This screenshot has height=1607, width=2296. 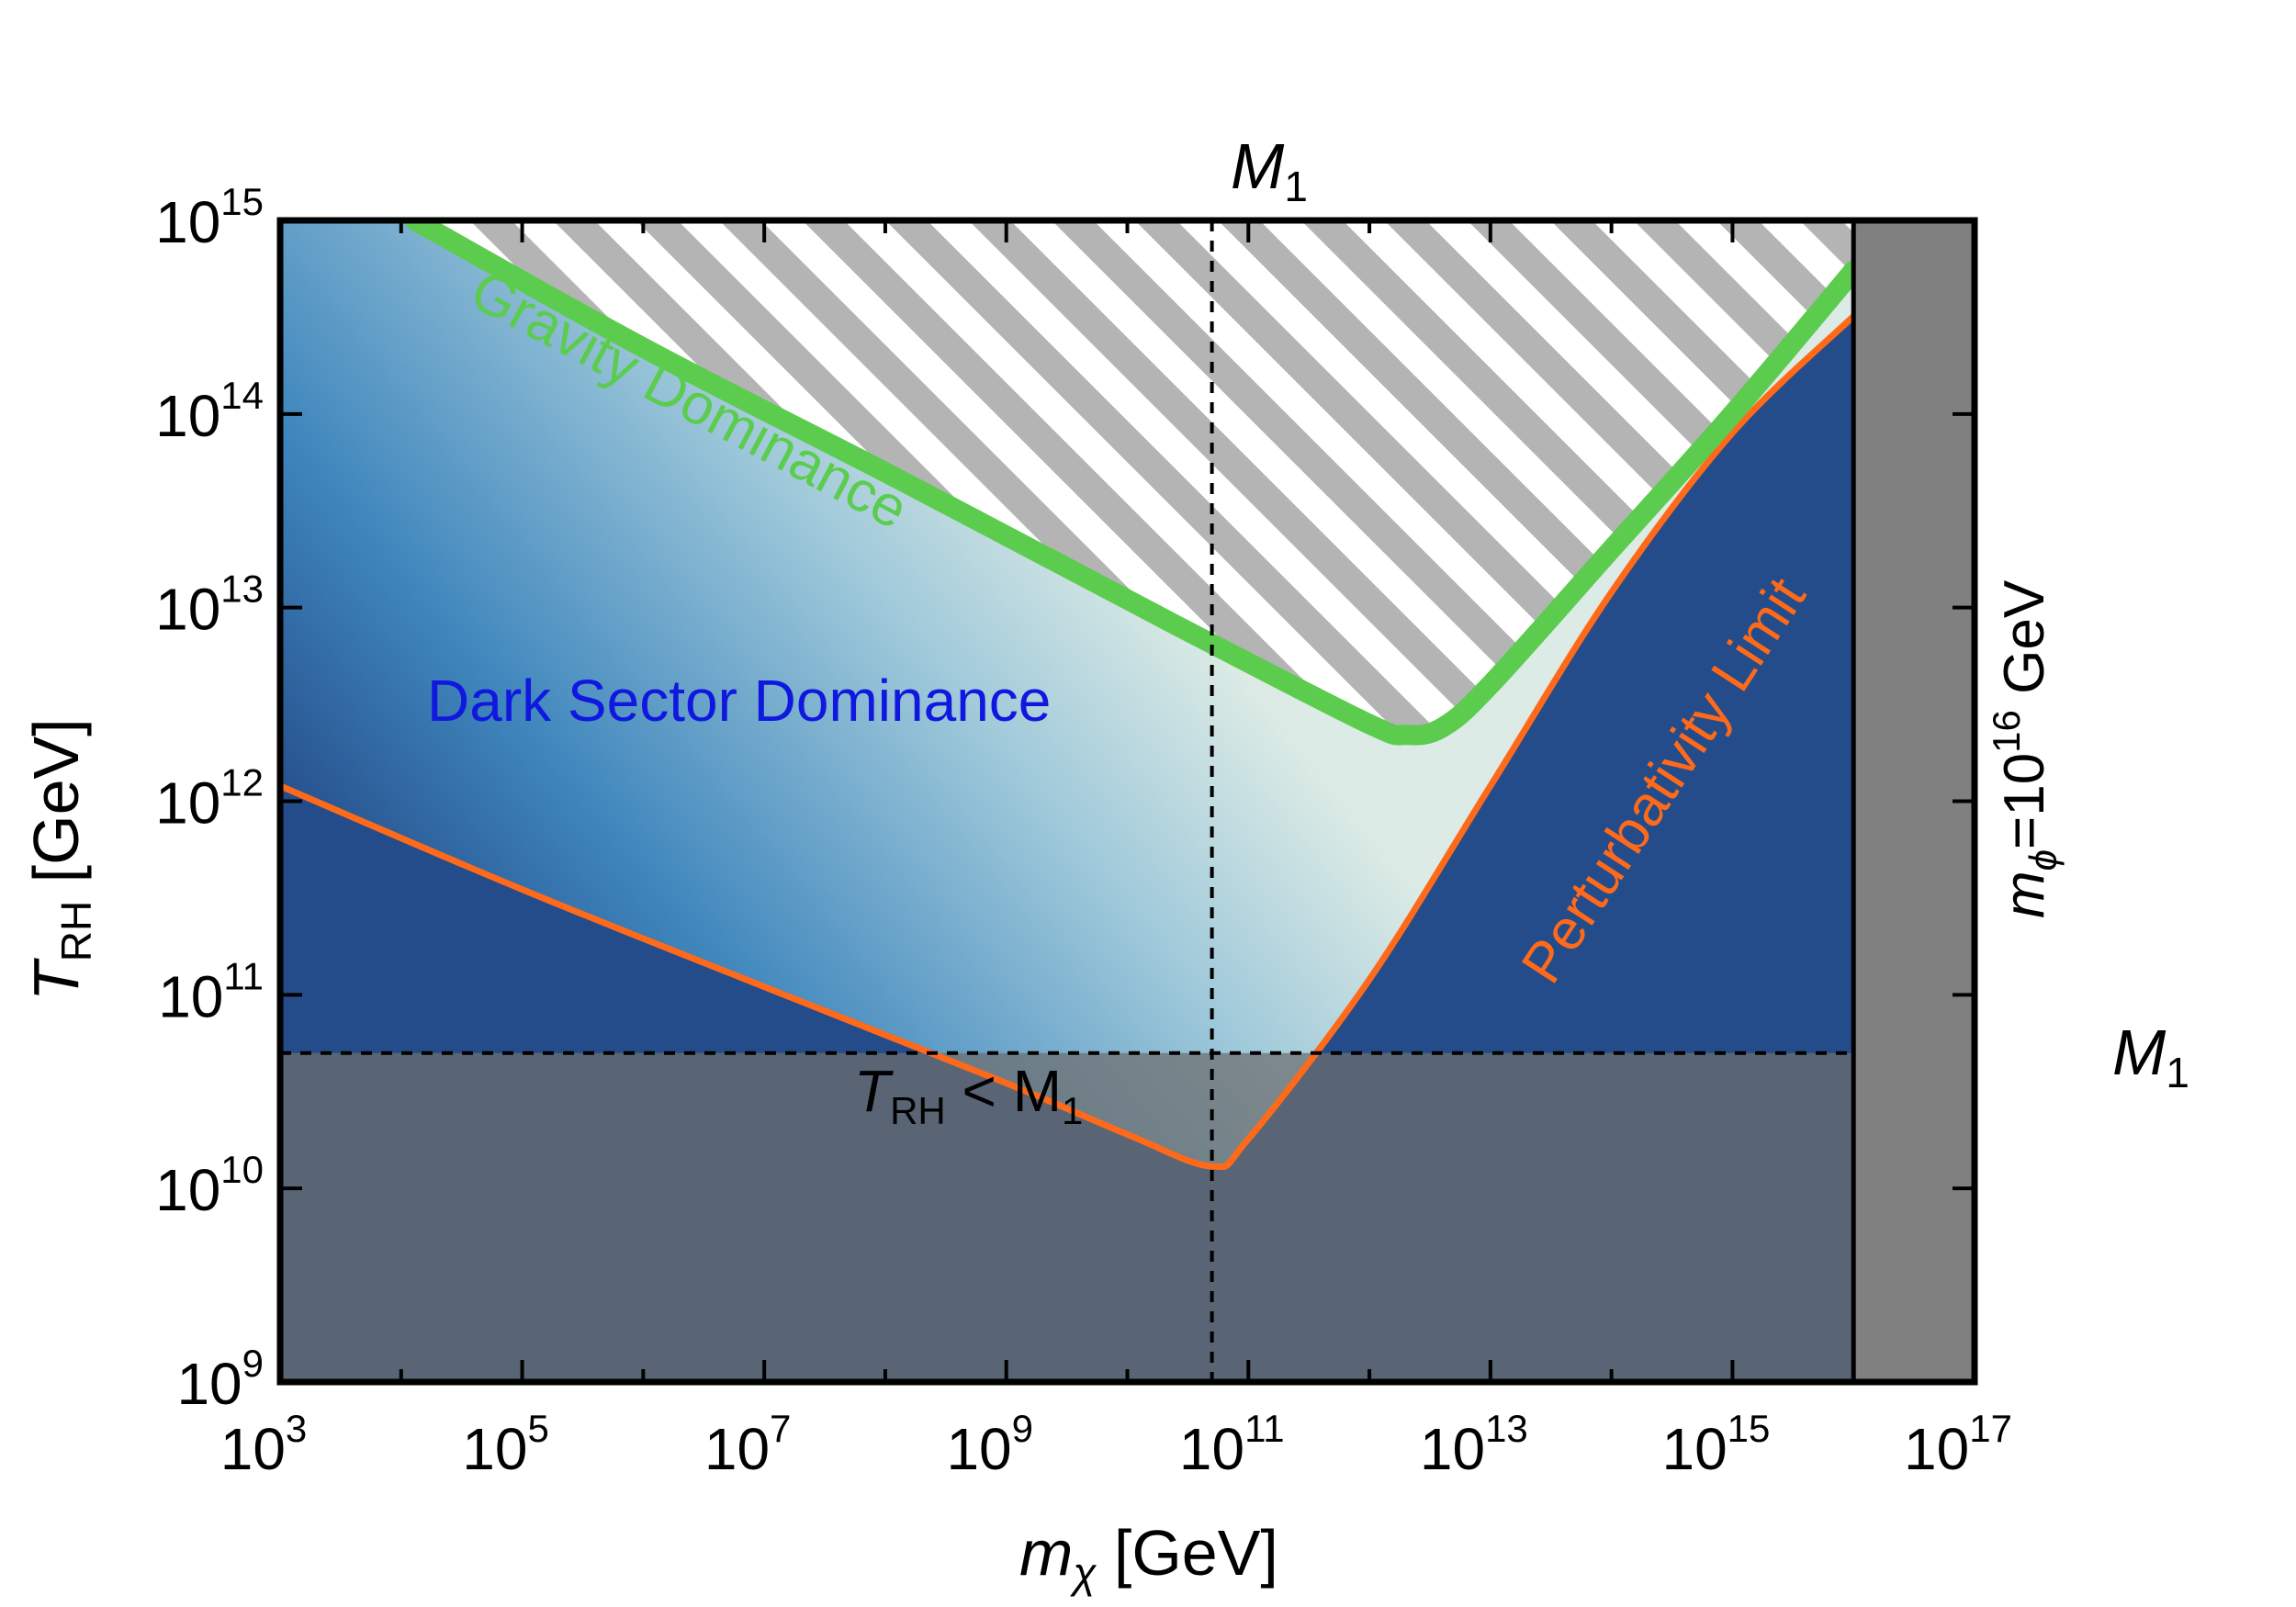 What do you see at coordinates (2150, 1056) in the screenshot?
I see `m1-right-label: M1` at bounding box center [2150, 1056].